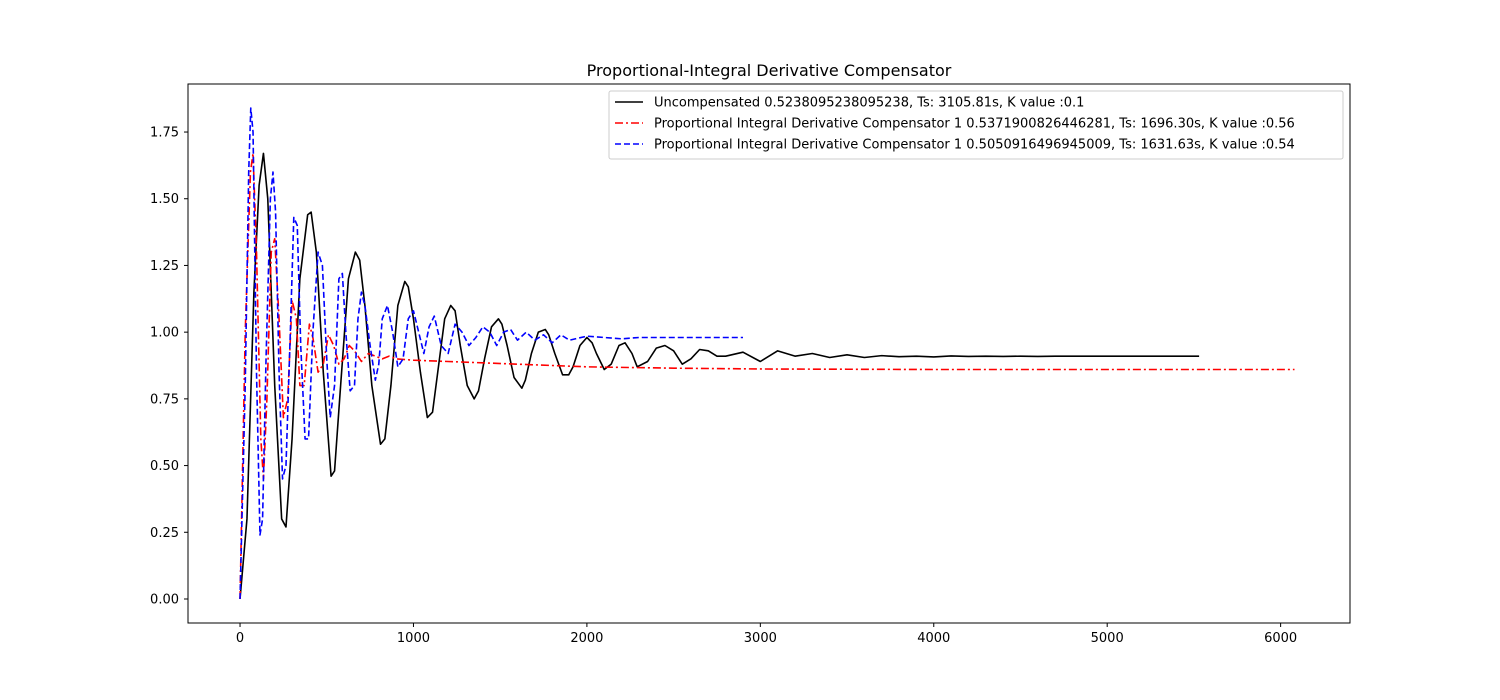 The width and height of the screenshot is (1500, 700). What do you see at coordinates (1280, 638) in the screenshot?
I see `x-tick-label: 6000` at bounding box center [1280, 638].